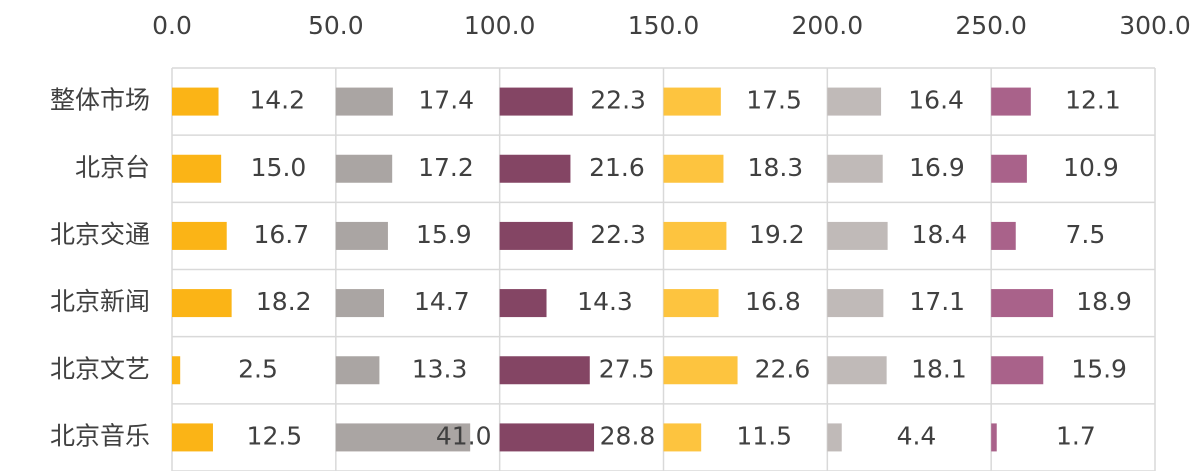 The image size is (1201, 471). I want to click on y-tick-label: 北京台, so click(112, 167).